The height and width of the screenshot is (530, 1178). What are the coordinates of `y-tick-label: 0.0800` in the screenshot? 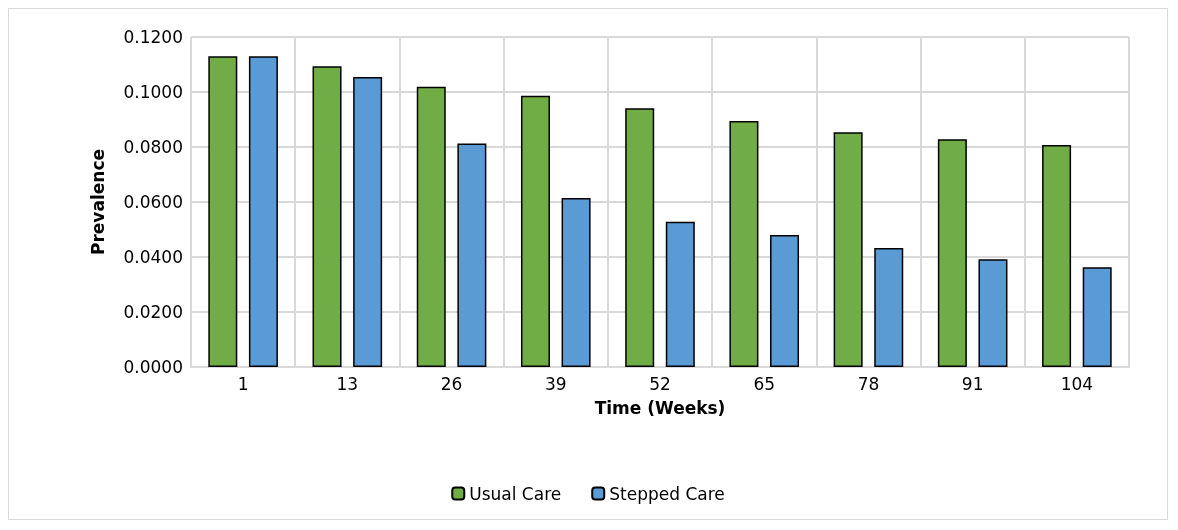 It's located at (153, 147).